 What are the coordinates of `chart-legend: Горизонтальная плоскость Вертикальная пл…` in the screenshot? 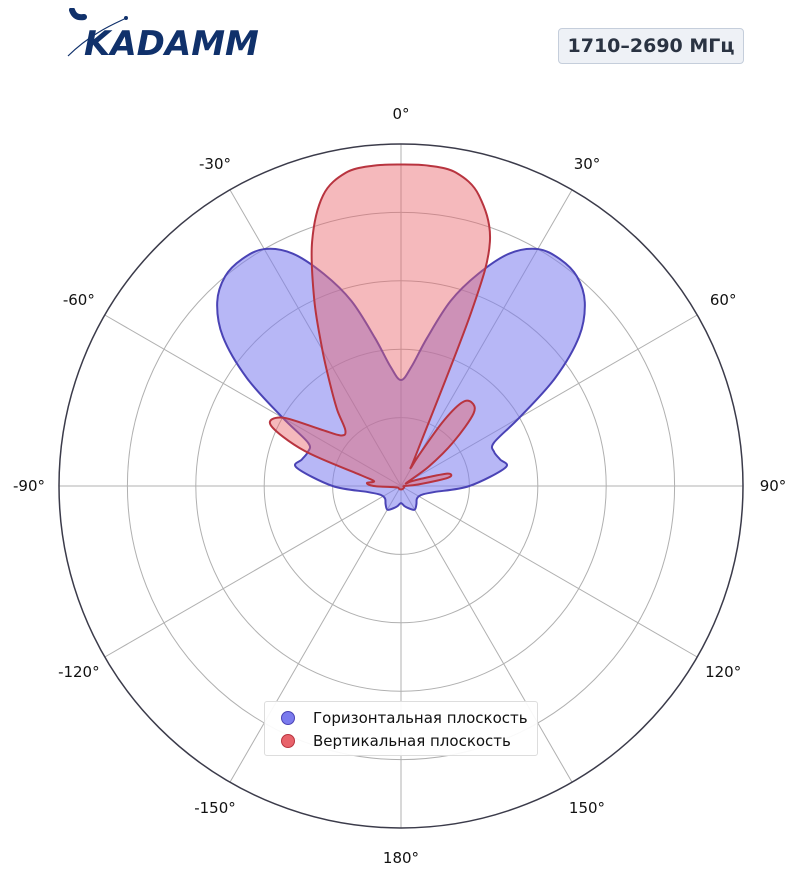 It's located at (401, 728).